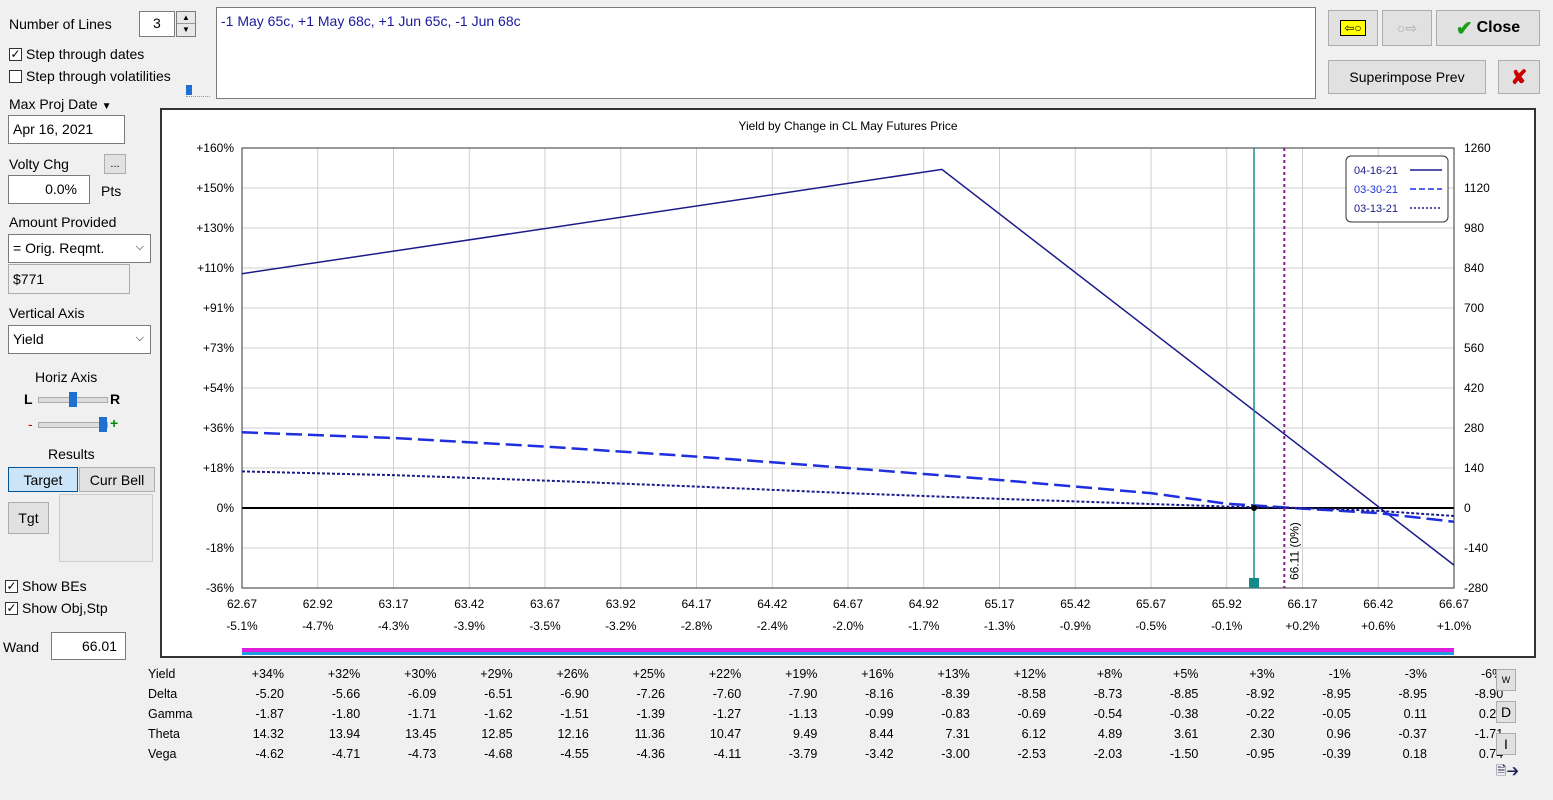 The image size is (1553, 800). Describe the element at coordinates (60, 104) in the screenshot. I see `max-proj-date-label: Max Proj Date ▼` at that location.